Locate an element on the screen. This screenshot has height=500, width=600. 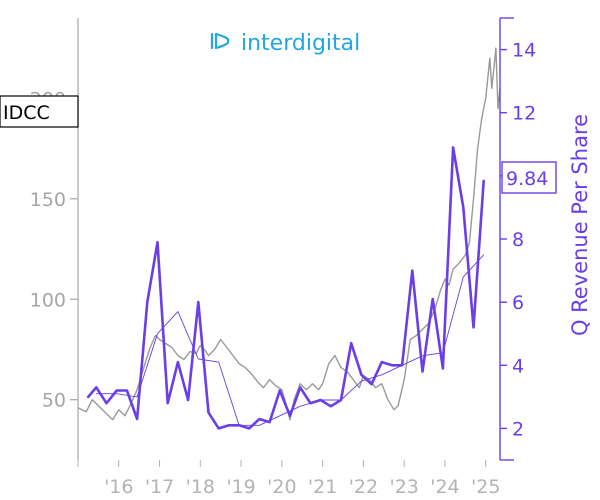
x-tick-label: '19 is located at coordinates (240, 487).